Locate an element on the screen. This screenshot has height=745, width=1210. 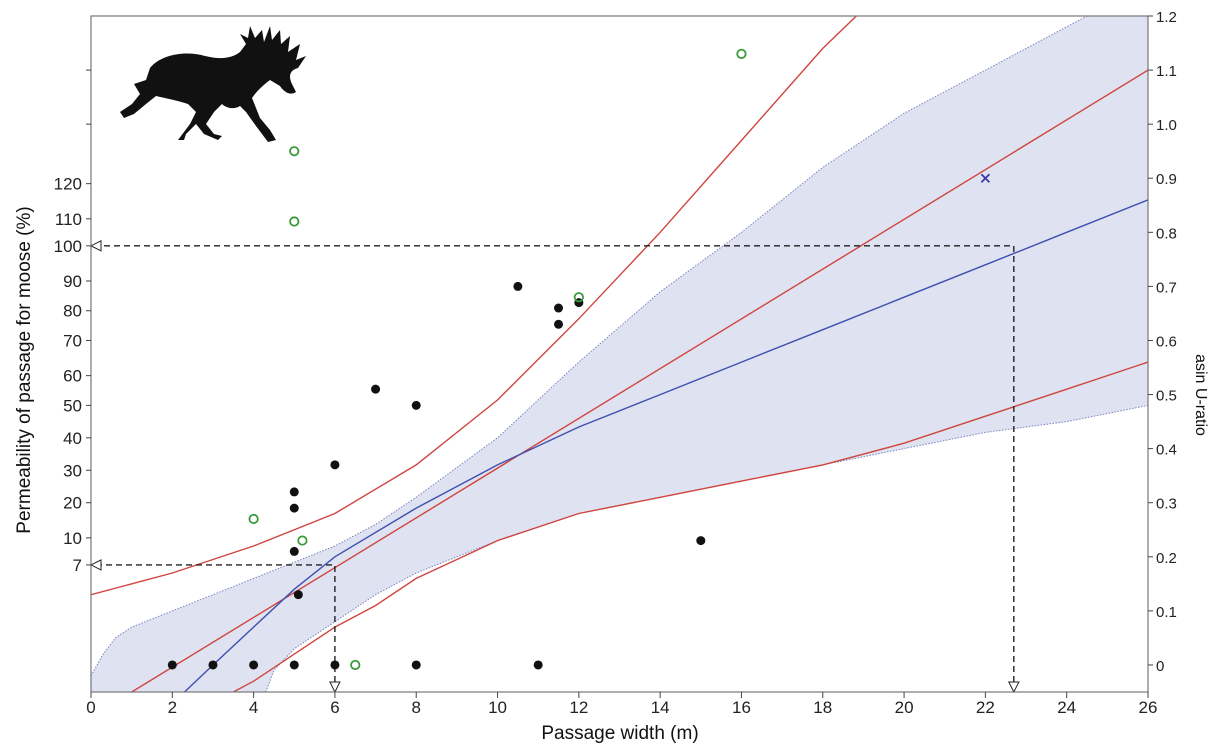
x-tick-label: 26 is located at coordinates (1148, 707).